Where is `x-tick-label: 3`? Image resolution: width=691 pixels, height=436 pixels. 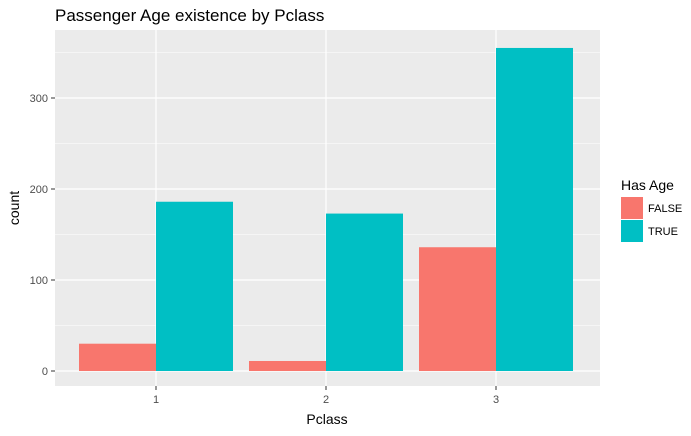
x-tick-label: 3 is located at coordinates (496, 400).